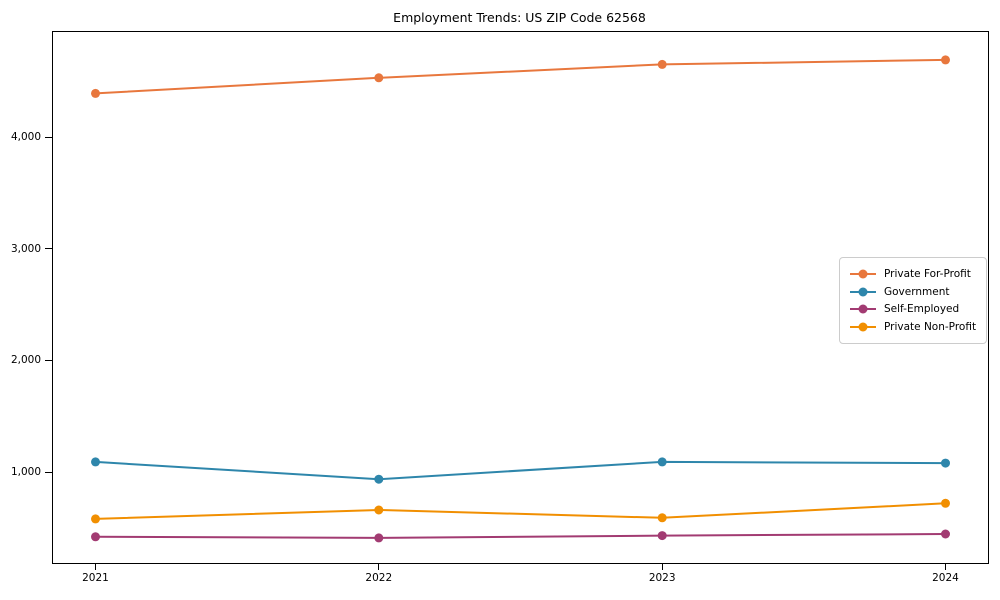  What do you see at coordinates (25, 360) in the screenshot?
I see `y-axis-tick-label: 2,000` at bounding box center [25, 360].